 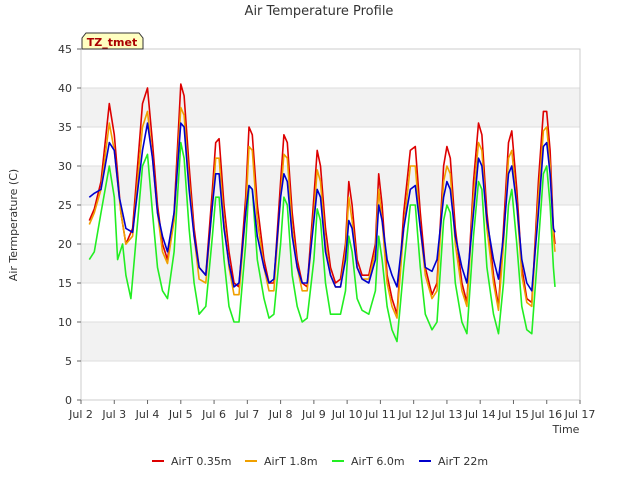 I want to click on x-tick-label: Jul 10, so click(x=347, y=414).